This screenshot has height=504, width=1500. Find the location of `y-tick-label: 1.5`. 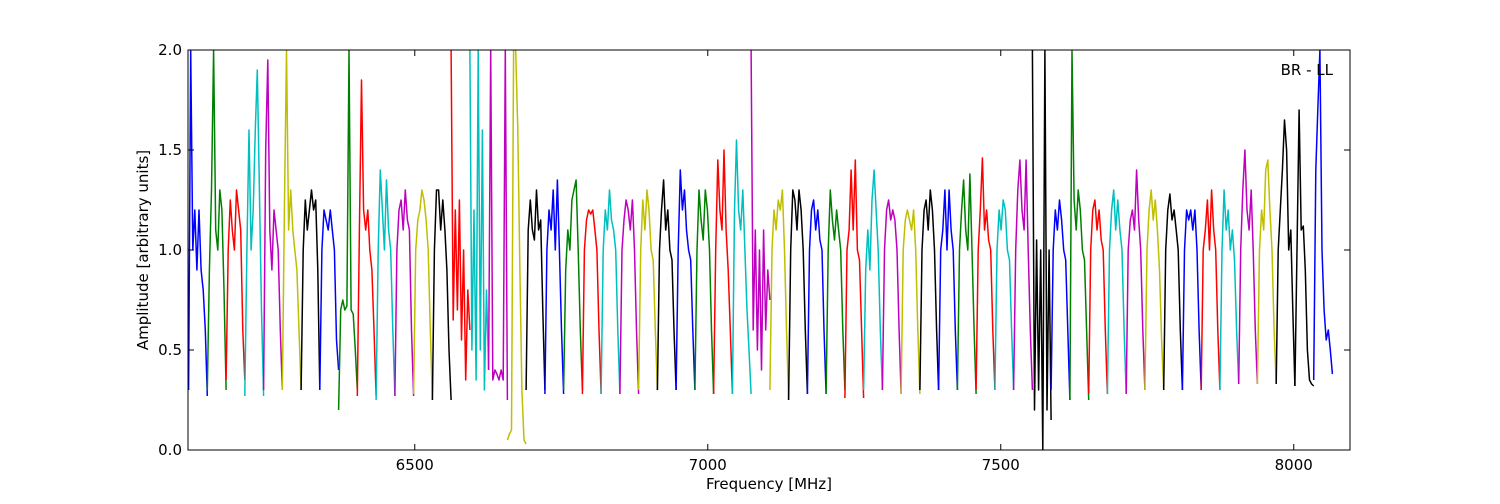

y-tick-label: 1.5 is located at coordinates (170, 150).